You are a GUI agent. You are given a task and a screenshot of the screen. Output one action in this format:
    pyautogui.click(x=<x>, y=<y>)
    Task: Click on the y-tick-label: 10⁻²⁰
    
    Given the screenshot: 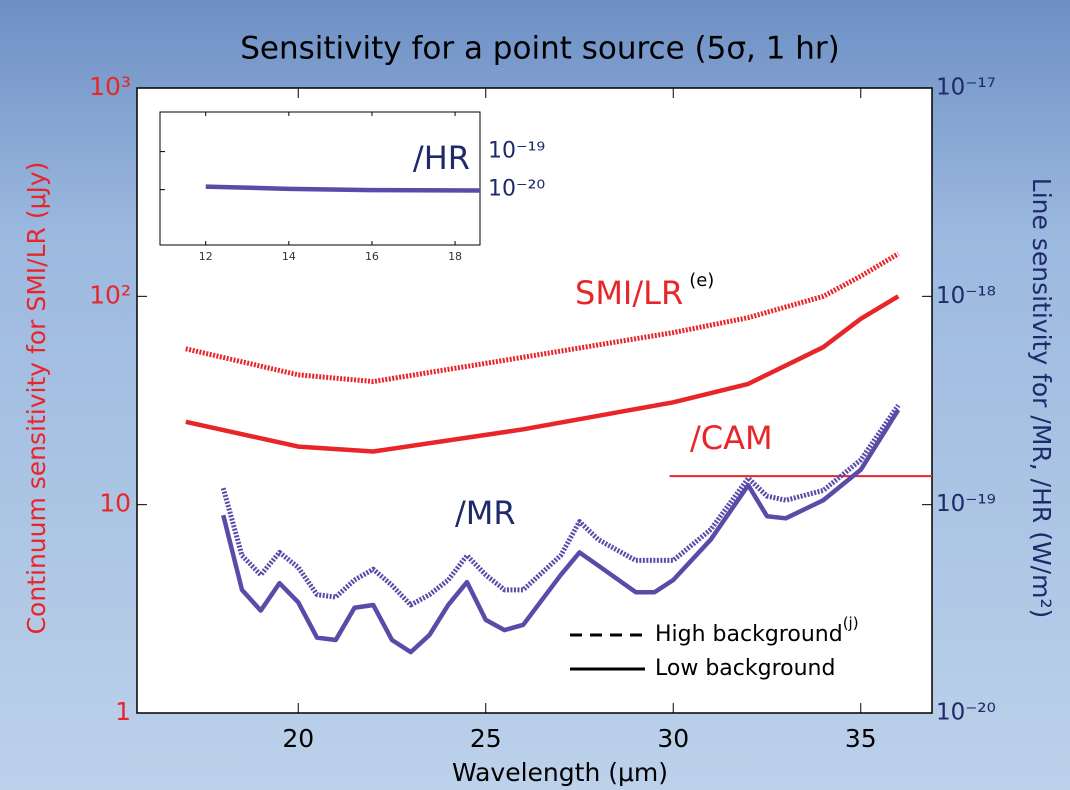 What is the action you would take?
    pyautogui.click(x=516, y=189)
    